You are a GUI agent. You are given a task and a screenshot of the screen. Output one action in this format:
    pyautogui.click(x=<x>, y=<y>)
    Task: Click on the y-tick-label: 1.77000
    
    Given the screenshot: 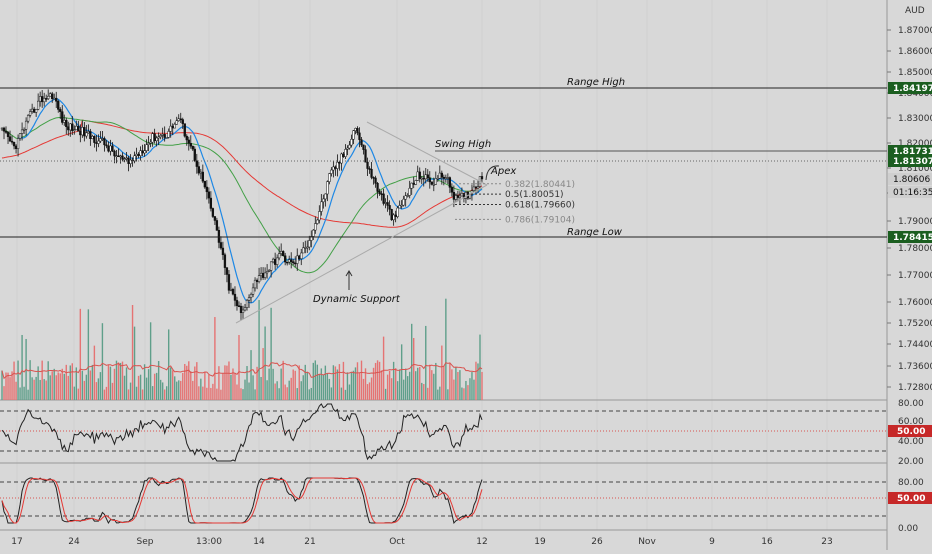 What is the action you would take?
    pyautogui.click(x=915, y=276)
    